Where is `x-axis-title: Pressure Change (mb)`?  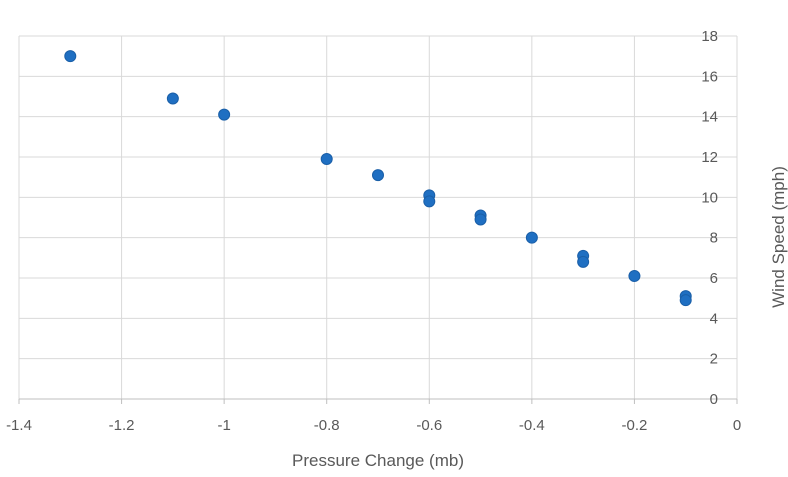
x-axis-title: Pressure Change (mb) is located at coordinates (378, 460).